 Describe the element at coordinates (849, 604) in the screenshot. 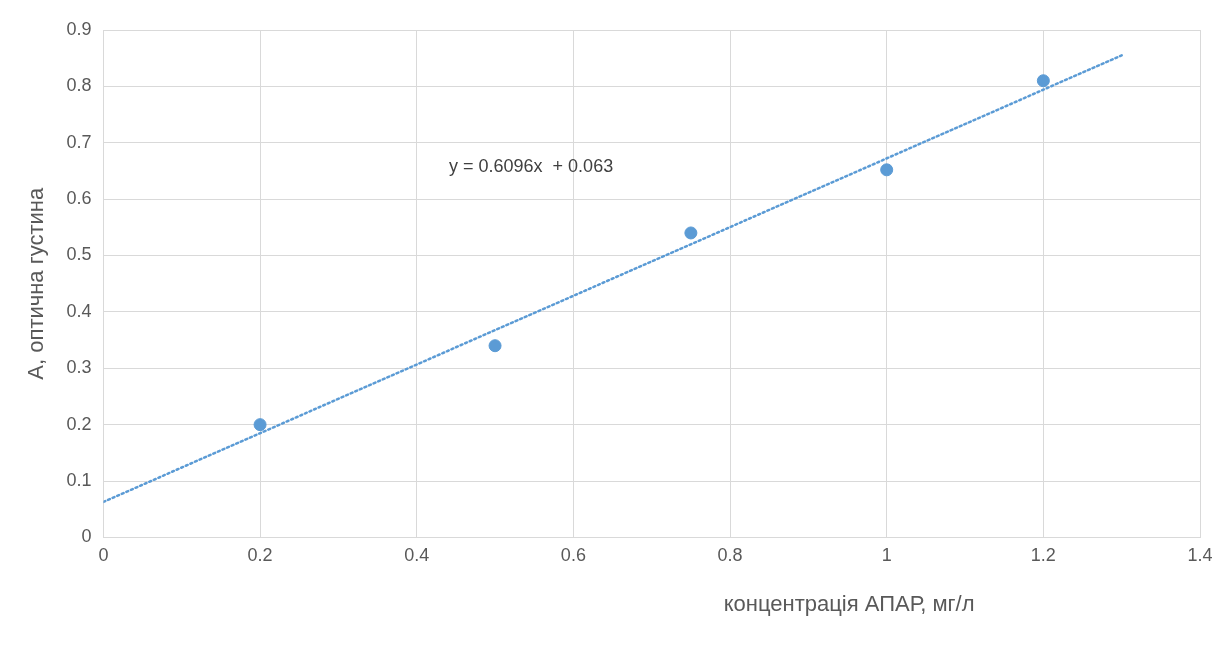

I see `x-axis-title: концентрація АПАР, мг/л` at that location.